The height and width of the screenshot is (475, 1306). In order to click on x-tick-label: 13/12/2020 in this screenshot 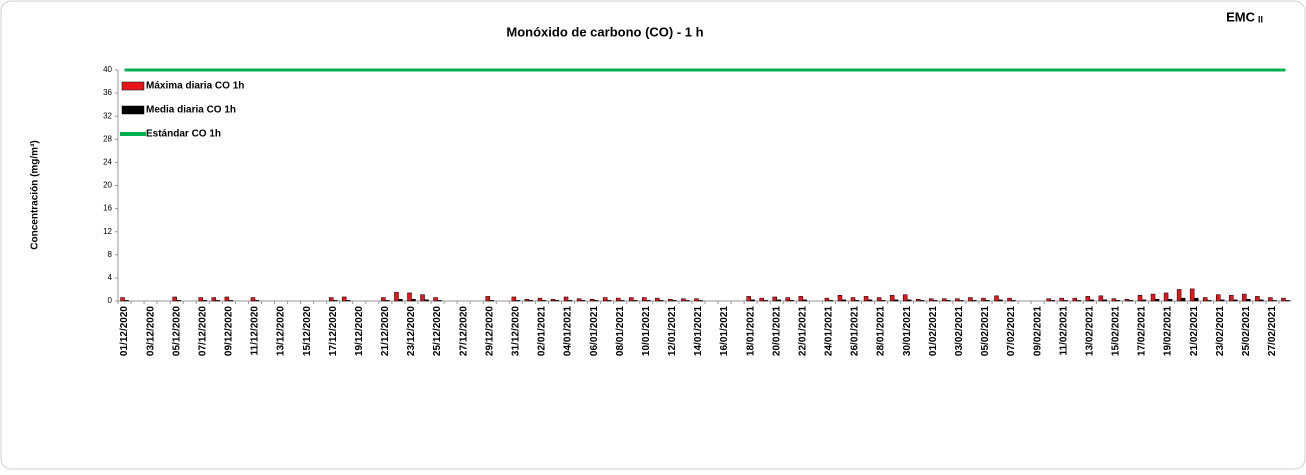, I will do `click(281, 331)`.